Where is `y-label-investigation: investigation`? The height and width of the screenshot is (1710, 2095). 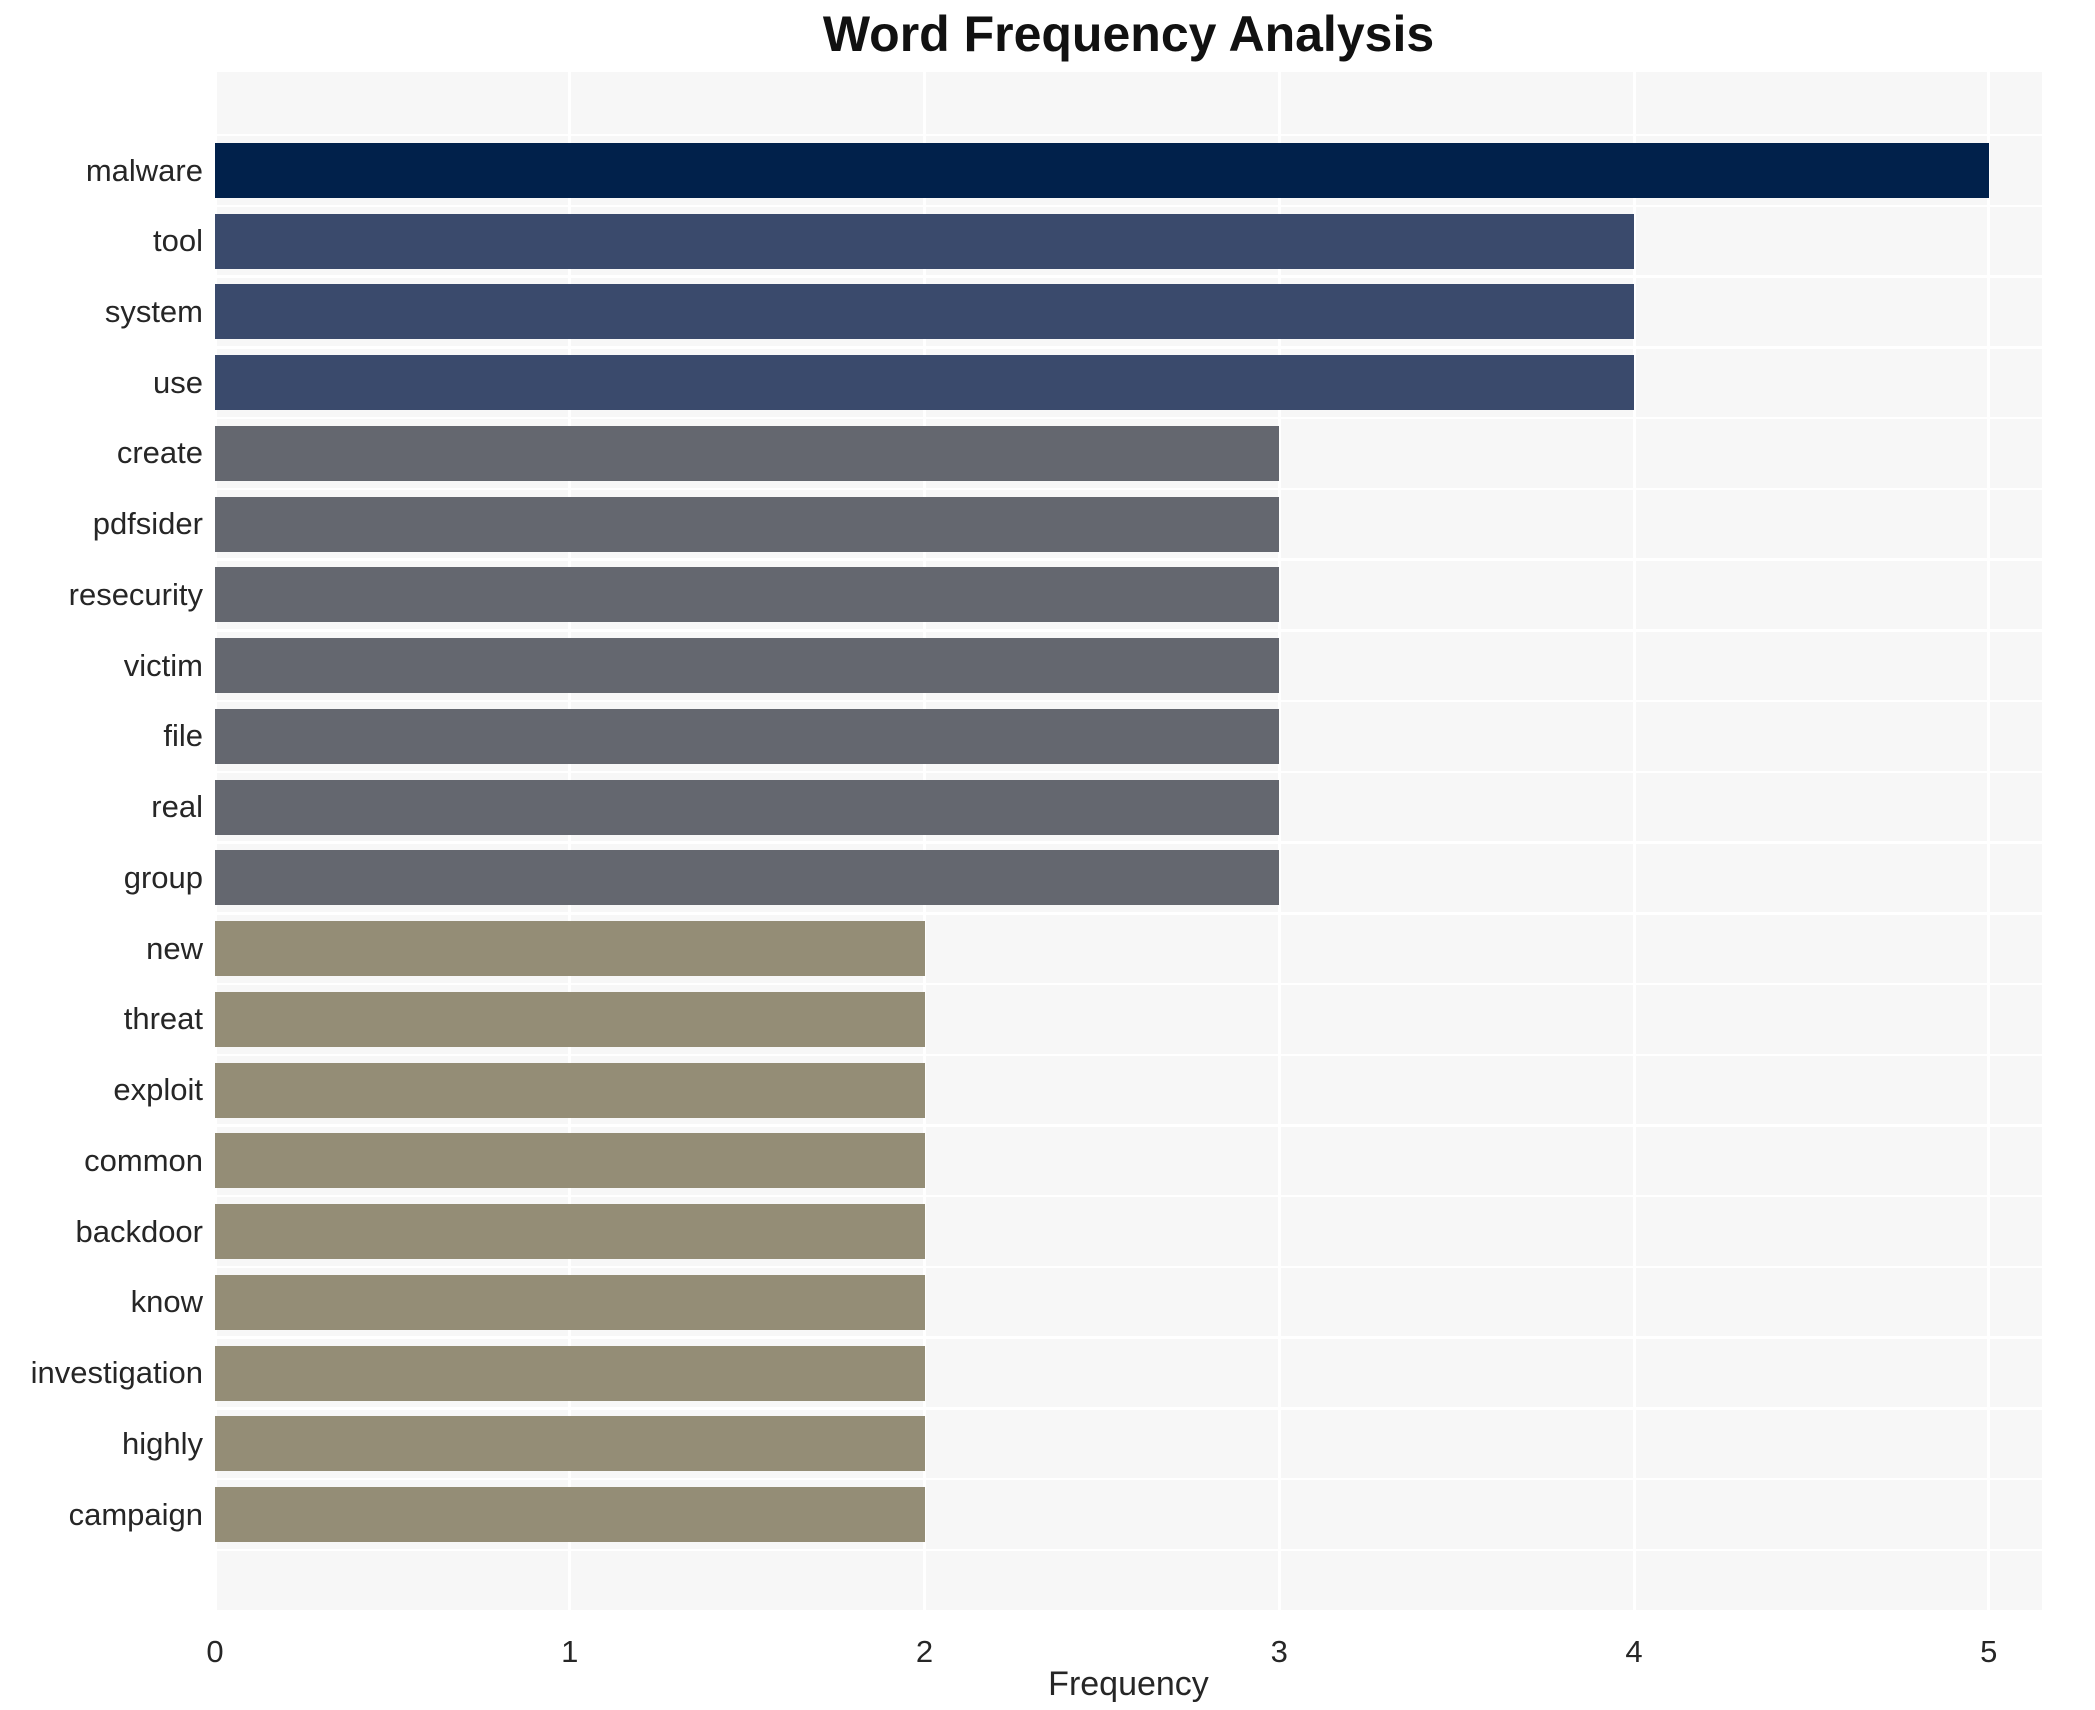
y-label-investigation: investigation is located at coordinates (116, 1373).